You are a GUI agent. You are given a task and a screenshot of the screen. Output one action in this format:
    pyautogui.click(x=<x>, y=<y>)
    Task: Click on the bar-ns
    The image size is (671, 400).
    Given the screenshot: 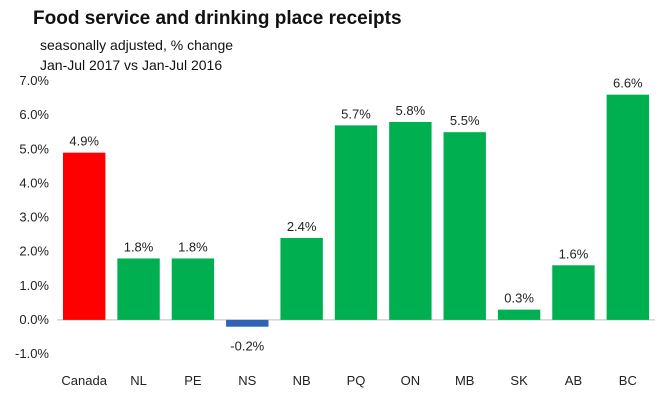 What is the action you would take?
    pyautogui.click(x=247, y=323)
    